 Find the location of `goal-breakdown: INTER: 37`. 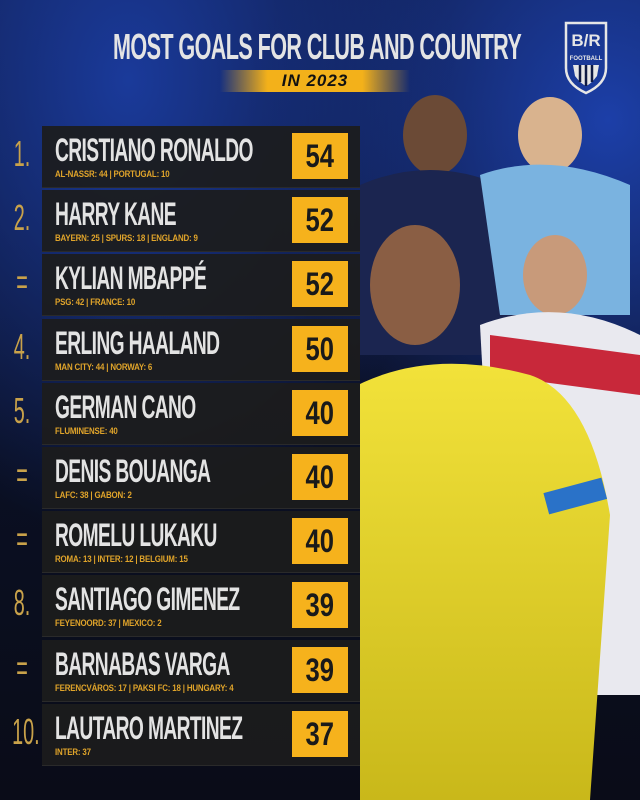

goal-breakdown: INTER: 37 is located at coordinates (73, 751).